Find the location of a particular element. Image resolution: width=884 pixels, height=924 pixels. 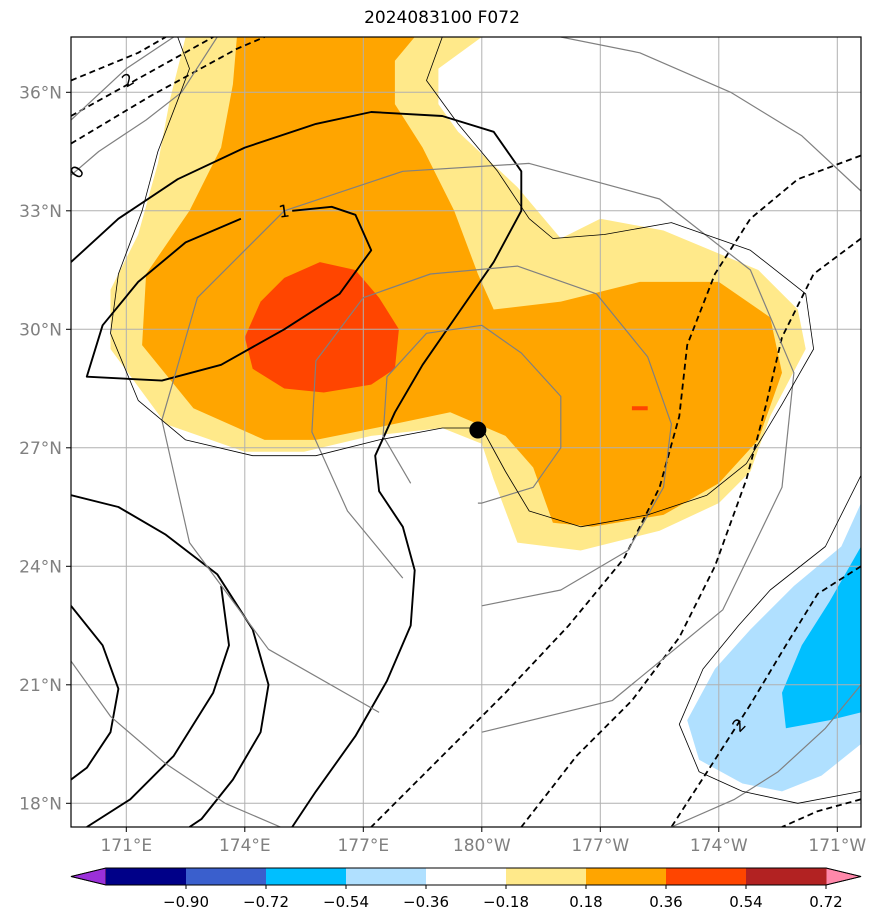

lon-tick-label-2: 177°E is located at coordinates (363, 846).